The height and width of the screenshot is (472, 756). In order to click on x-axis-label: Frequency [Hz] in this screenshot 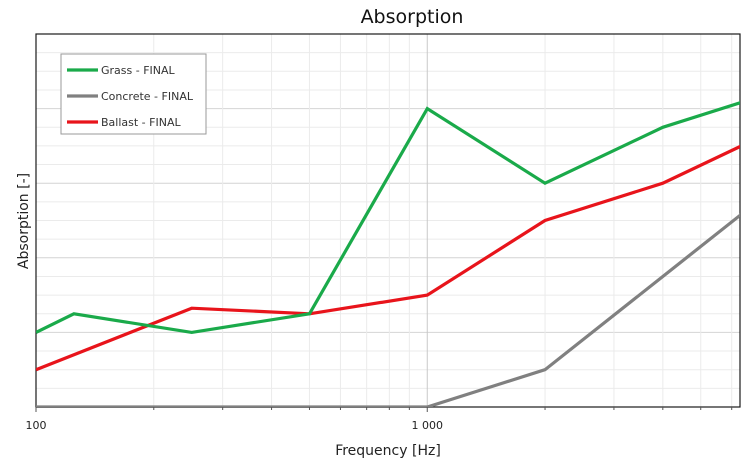, I will do `click(388, 451)`.